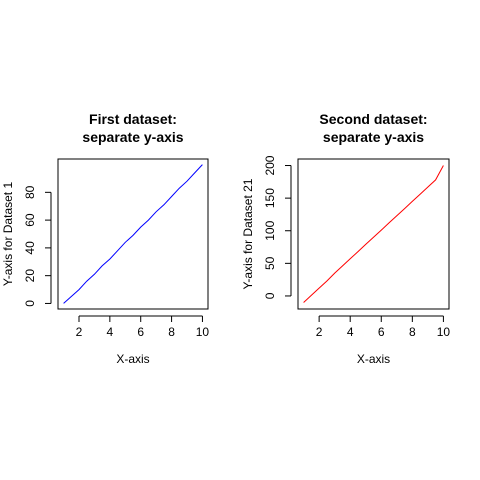 The image size is (480, 480). Describe the element at coordinates (133, 119) in the screenshot. I see `chart-title-line: First dataset:` at that location.